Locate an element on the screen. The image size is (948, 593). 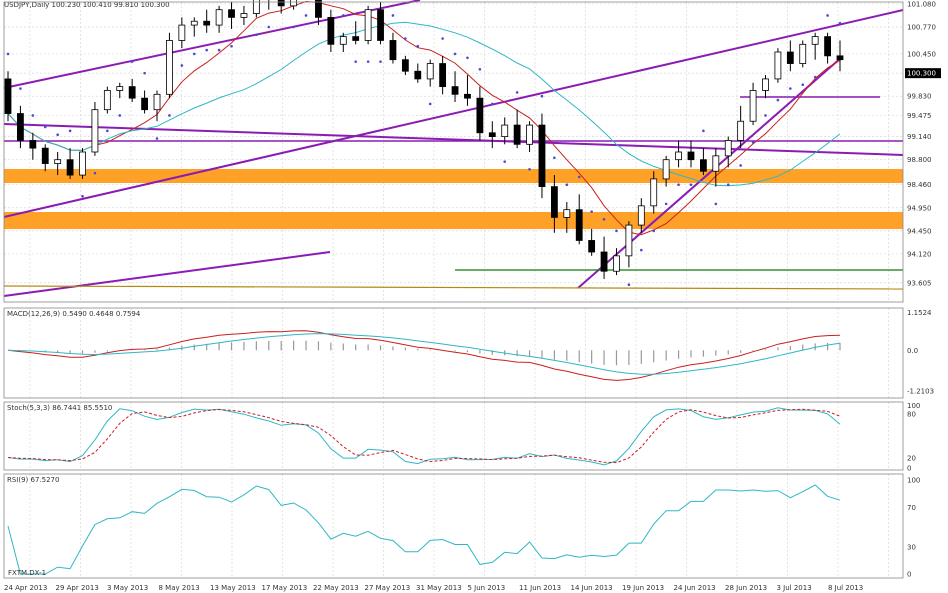
stoch-d-line is located at coordinates (424, 436).